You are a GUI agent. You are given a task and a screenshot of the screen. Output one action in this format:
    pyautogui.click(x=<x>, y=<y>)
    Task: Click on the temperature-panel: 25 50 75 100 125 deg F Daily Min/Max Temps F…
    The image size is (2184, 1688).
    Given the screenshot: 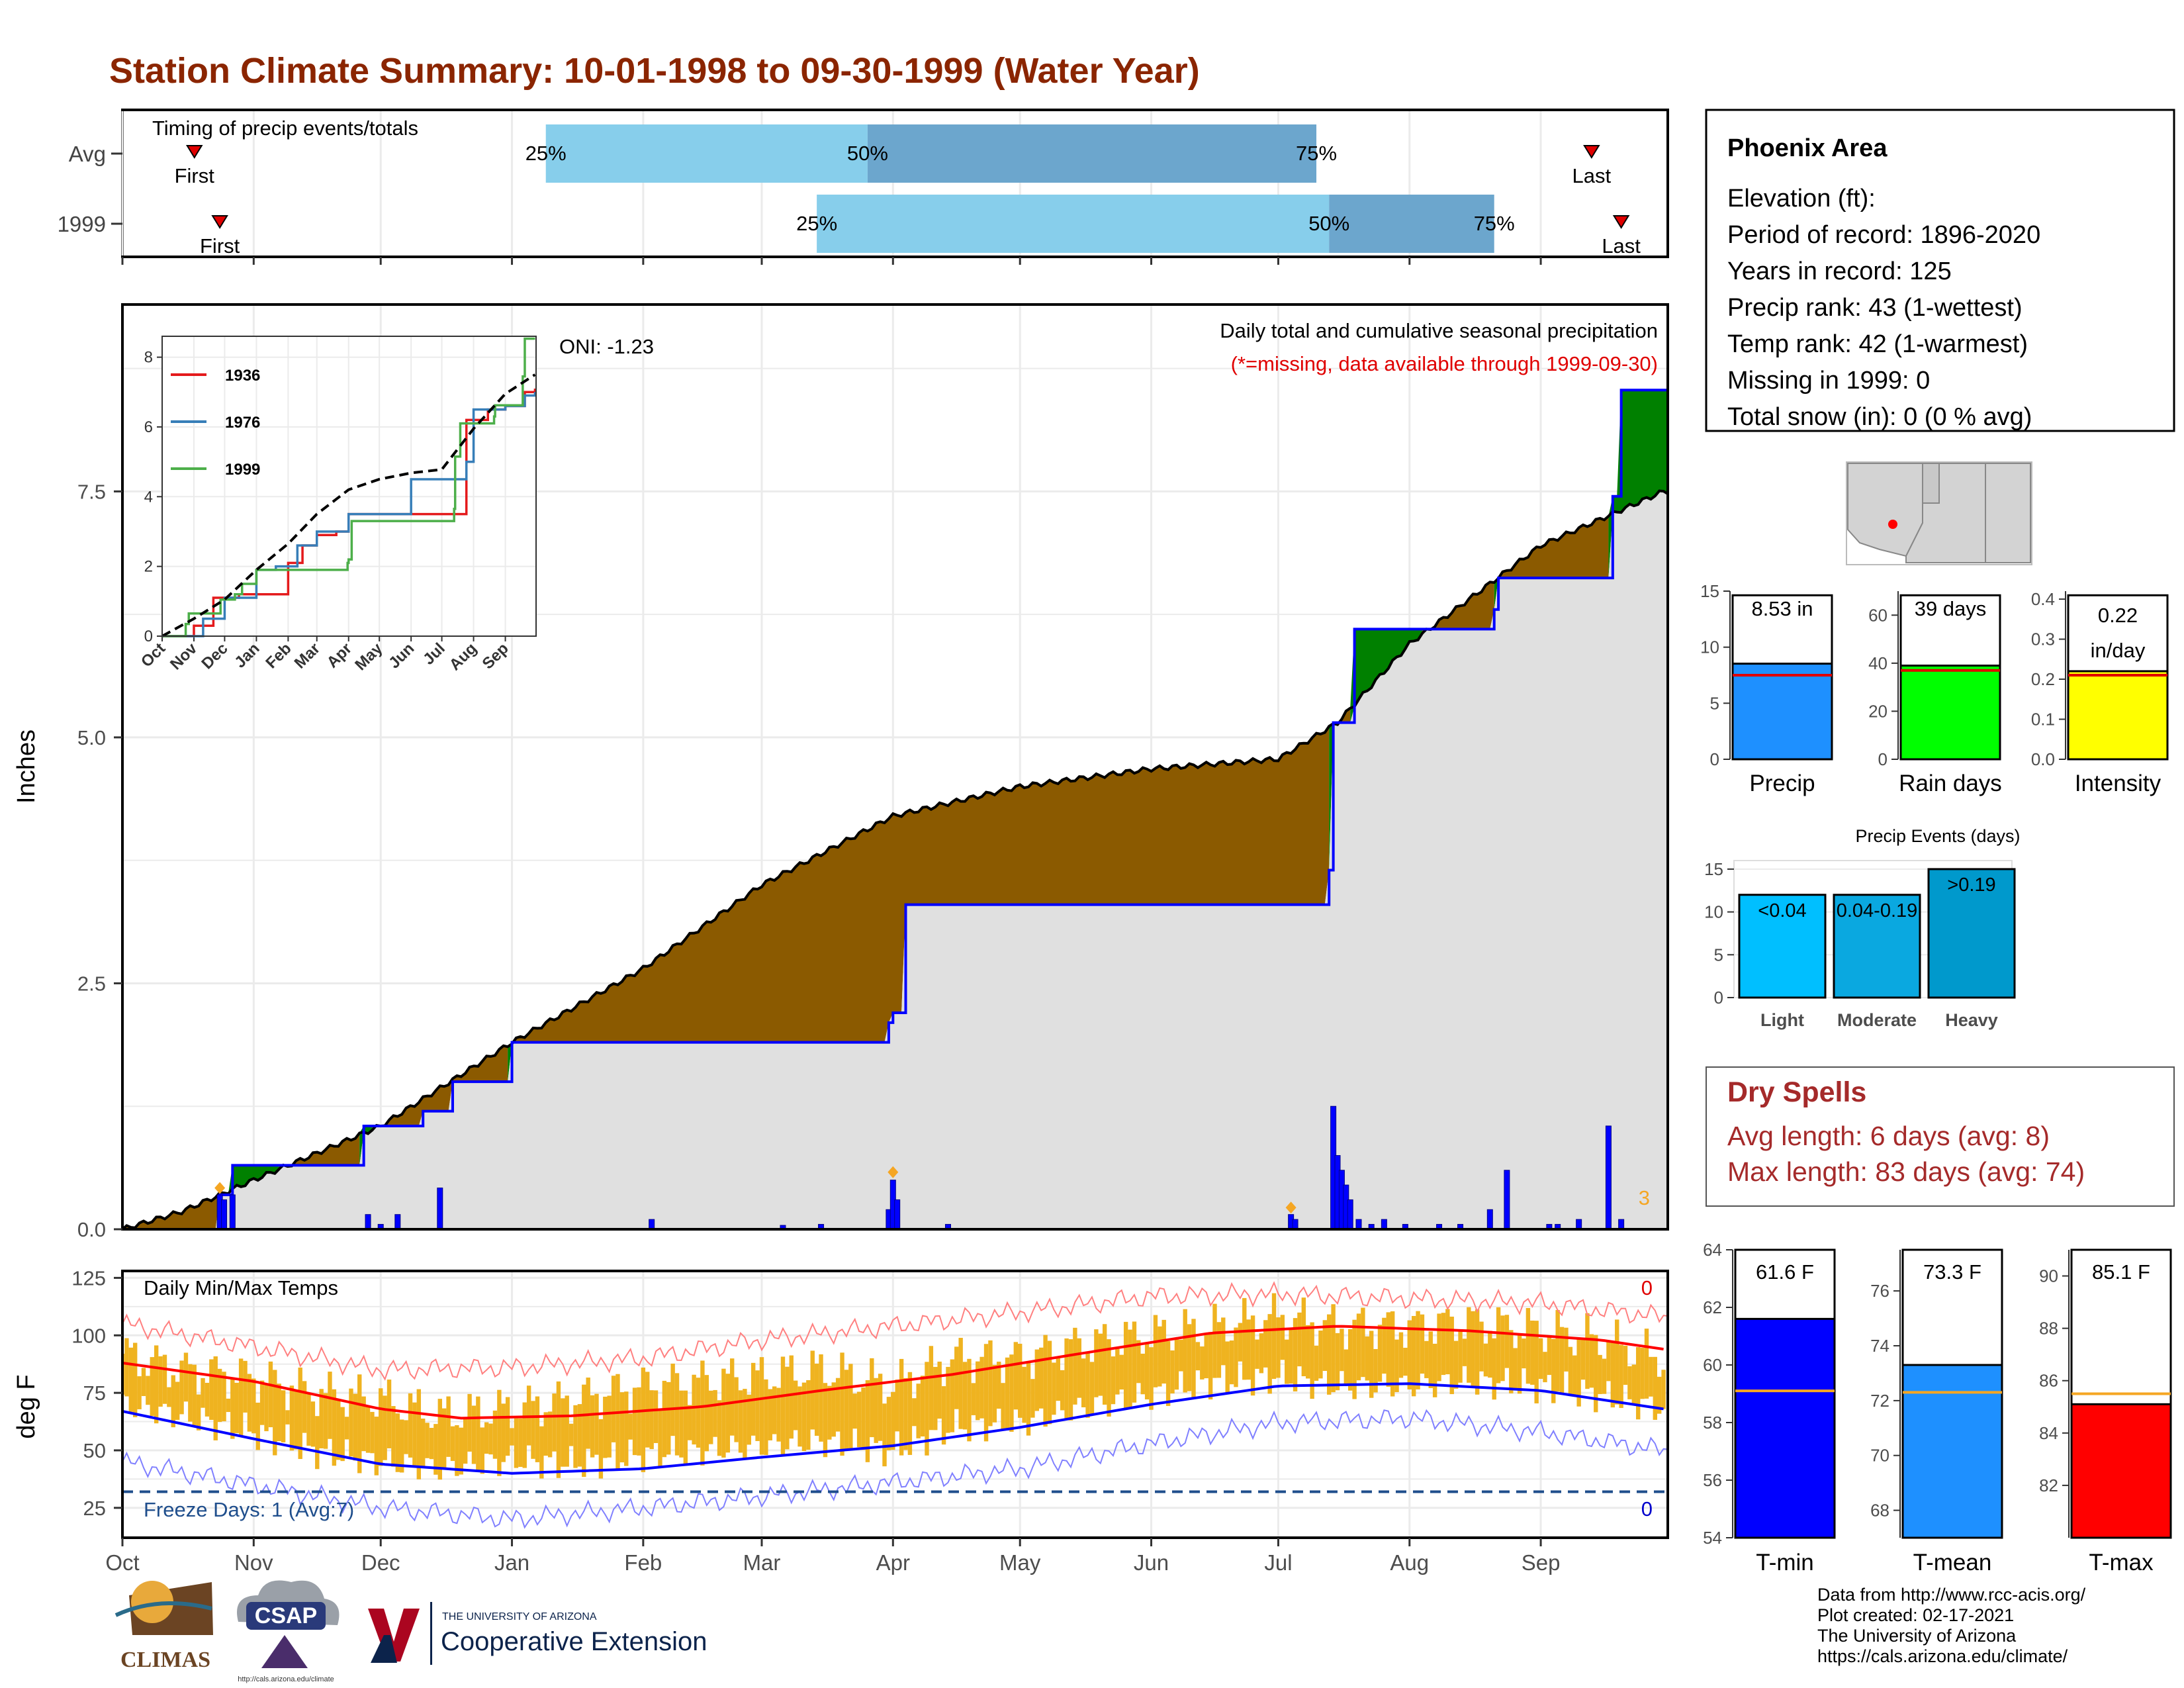 What is the action you would take?
    pyautogui.click(x=841, y=1420)
    